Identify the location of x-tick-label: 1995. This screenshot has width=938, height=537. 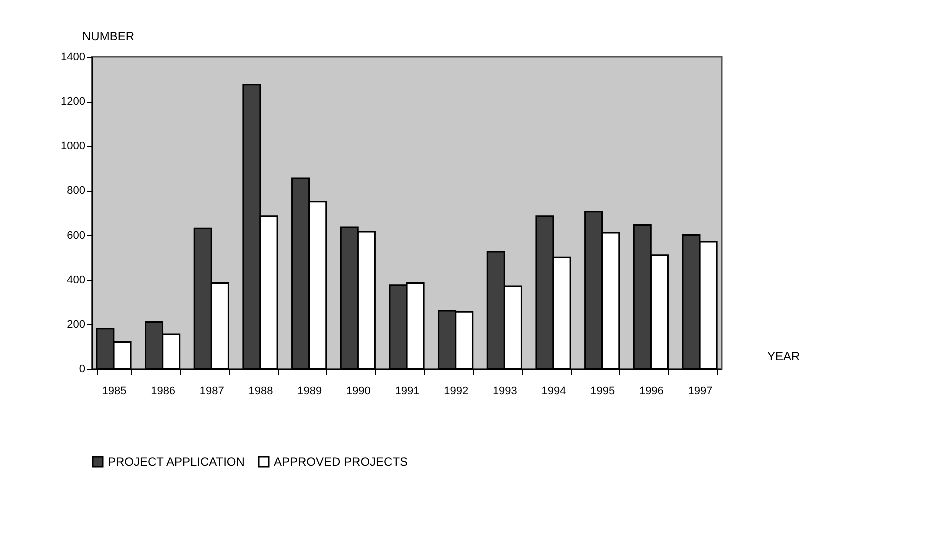
(603, 392).